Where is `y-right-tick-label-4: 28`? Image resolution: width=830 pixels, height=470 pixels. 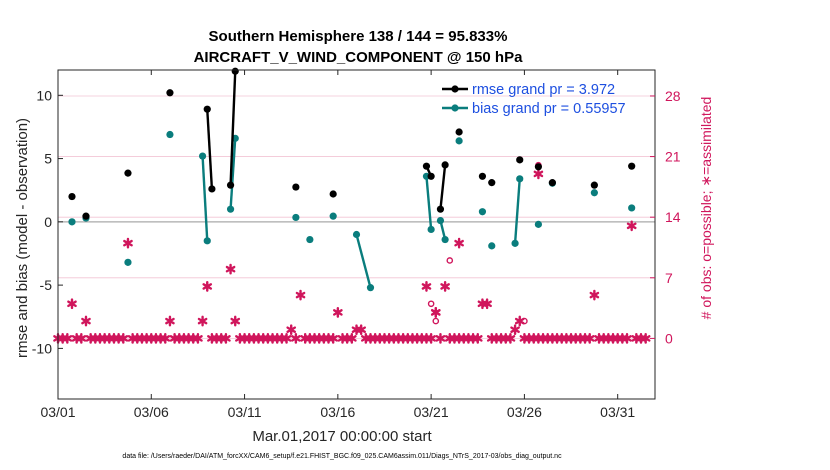 y-right-tick-label-4: 28 is located at coordinates (673, 96).